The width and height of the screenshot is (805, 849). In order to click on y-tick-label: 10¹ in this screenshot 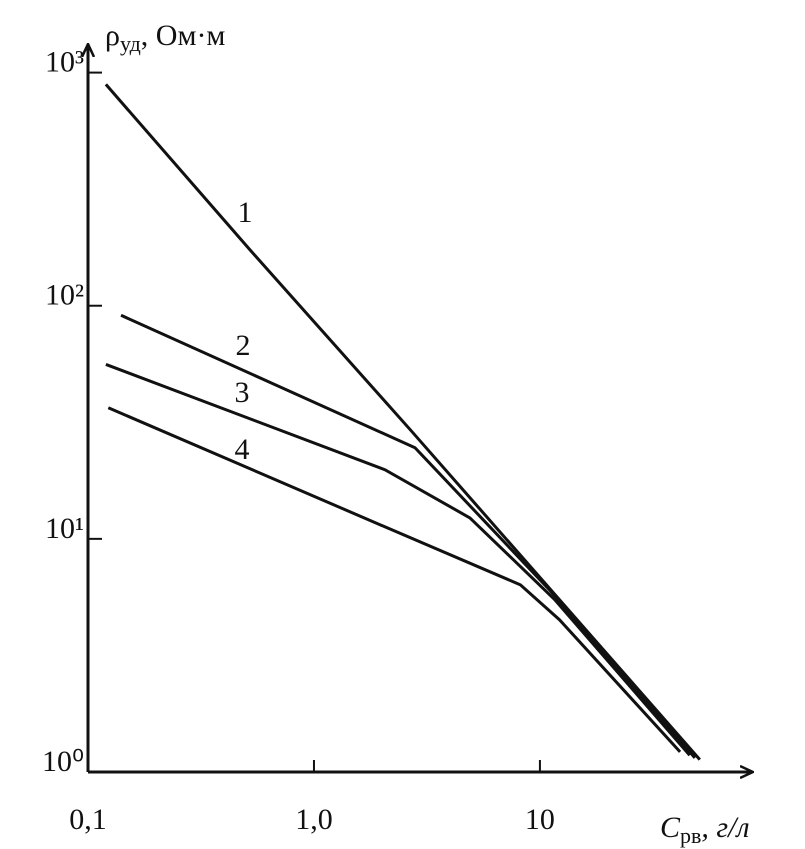, I will do `click(64, 528)`.